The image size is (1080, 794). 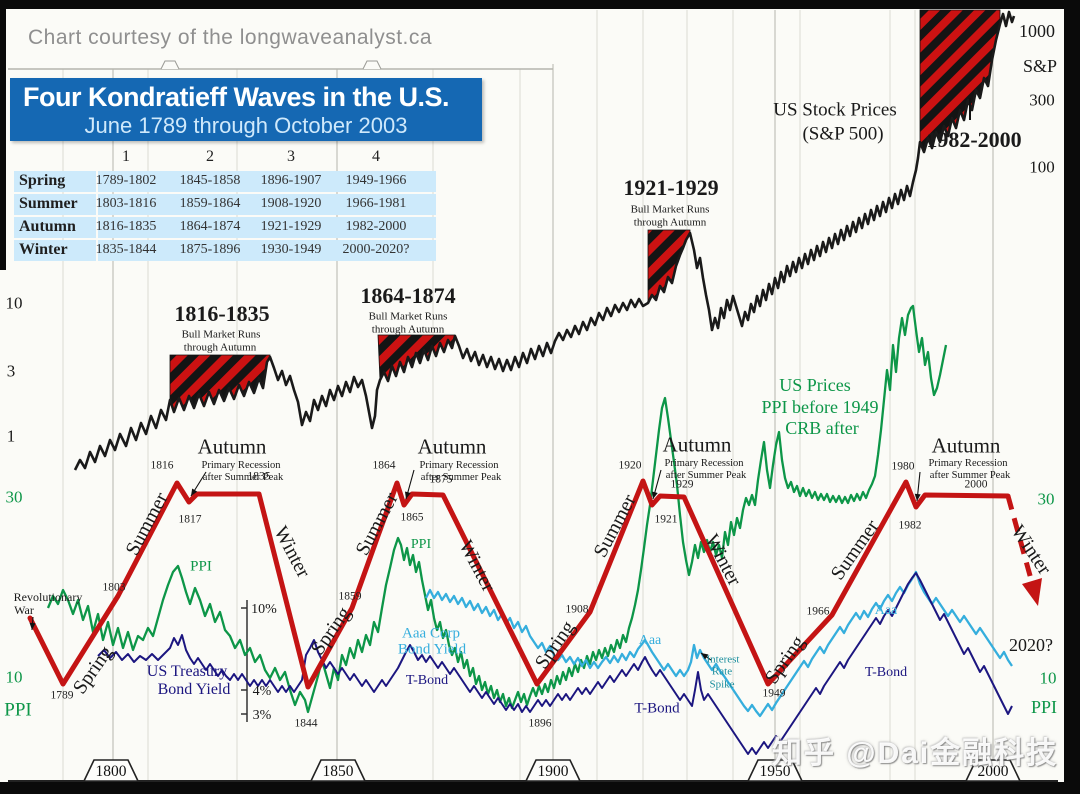 What do you see at coordinates (376, 156) in the screenshot?
I see `wave-table-column-header: 4` at bounding box center [376, 156].